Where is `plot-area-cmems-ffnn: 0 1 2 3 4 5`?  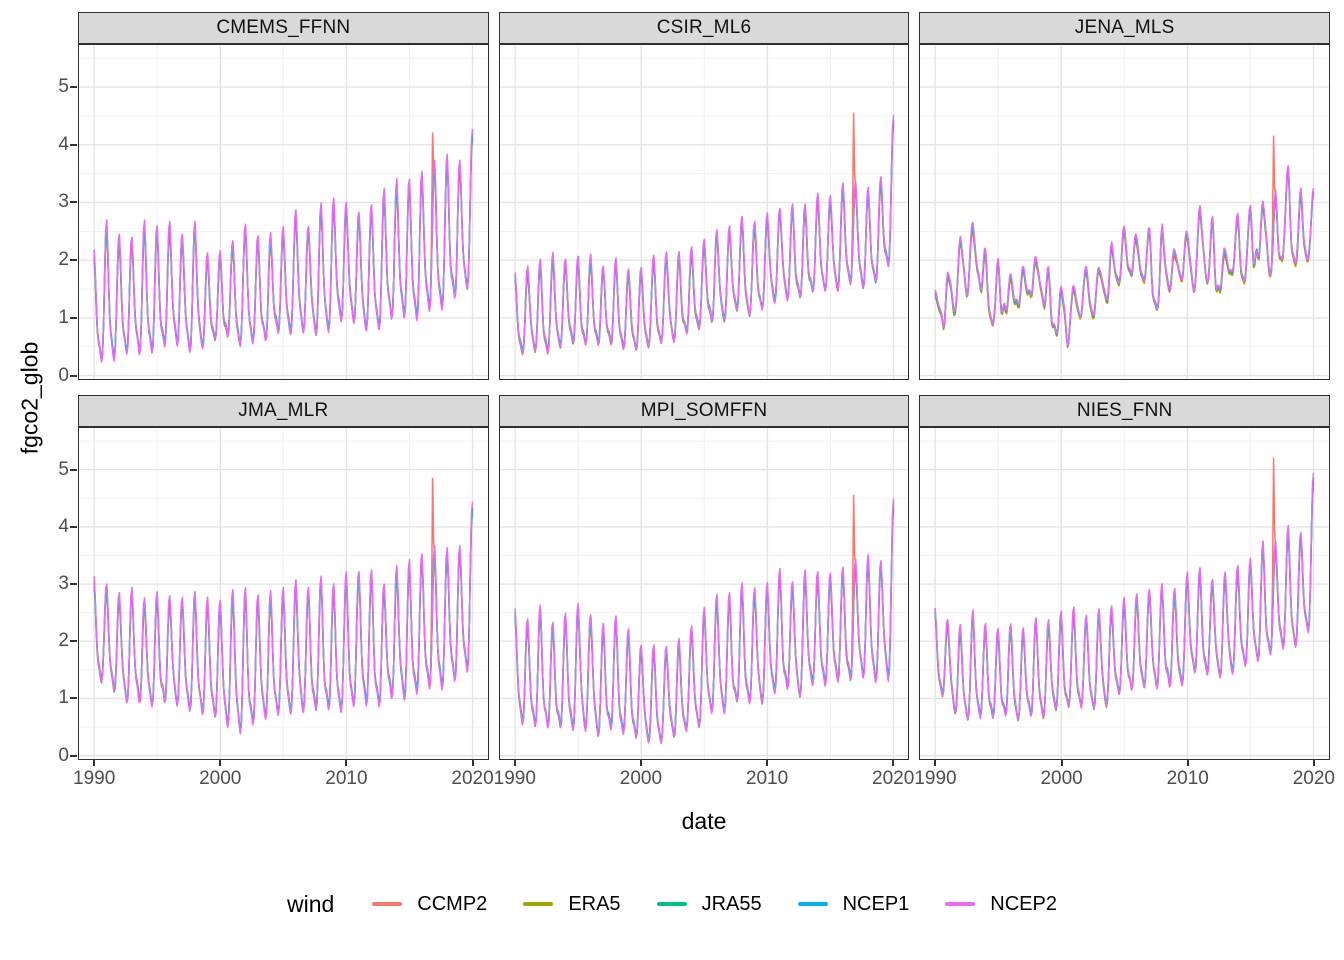
plot-area-cmems-ffnn: 0 1 2 3 4 5 is located at coordinates (273, 214).